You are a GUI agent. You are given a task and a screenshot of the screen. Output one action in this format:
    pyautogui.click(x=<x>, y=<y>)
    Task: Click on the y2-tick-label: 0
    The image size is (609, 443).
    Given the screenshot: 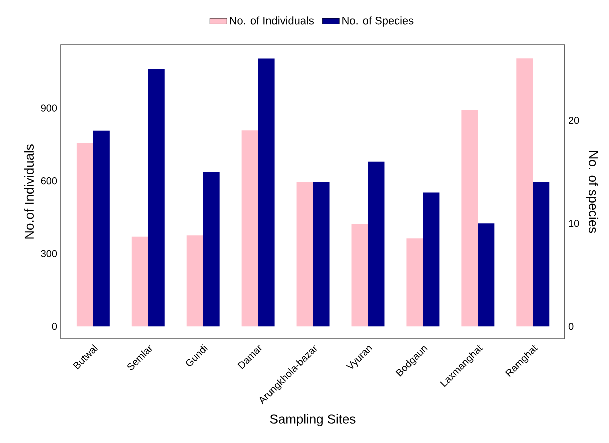 What is the action you would take?
    pyautogui.click(x=571, y=326)
    